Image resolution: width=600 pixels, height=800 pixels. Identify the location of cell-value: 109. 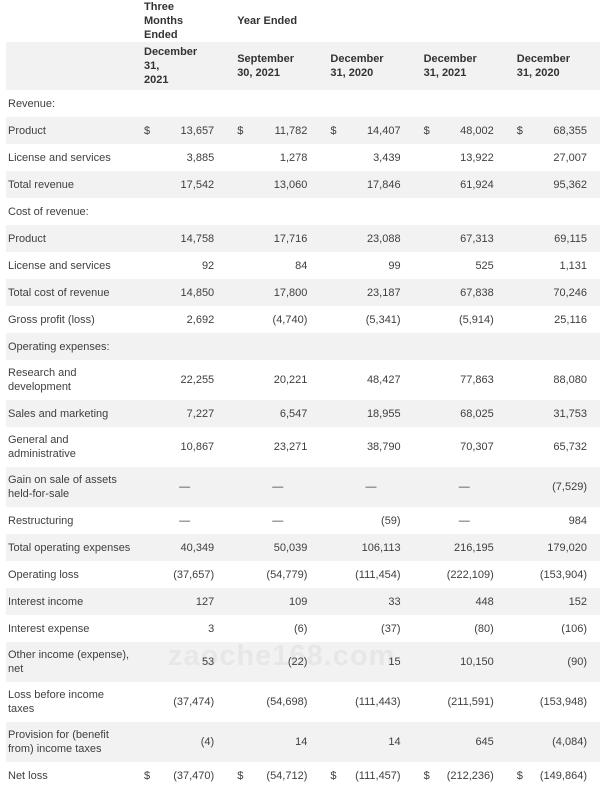
(298, 601).